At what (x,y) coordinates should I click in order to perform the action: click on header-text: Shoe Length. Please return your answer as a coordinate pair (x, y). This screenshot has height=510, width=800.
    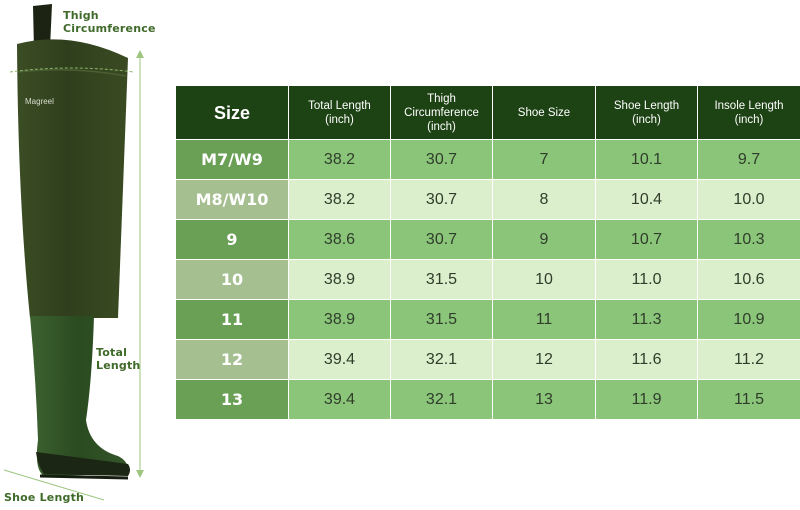
    Looking at the image, I should click on (646, 106).